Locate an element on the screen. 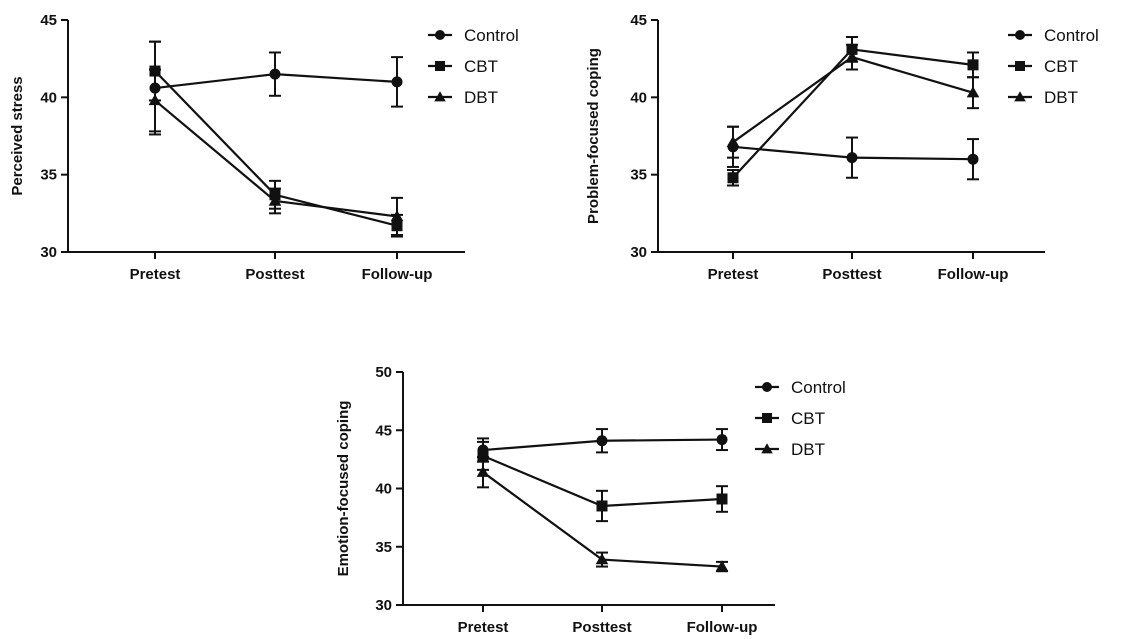  y-axis-label: Emotion-focused coping is located at coordinates (343, 489).